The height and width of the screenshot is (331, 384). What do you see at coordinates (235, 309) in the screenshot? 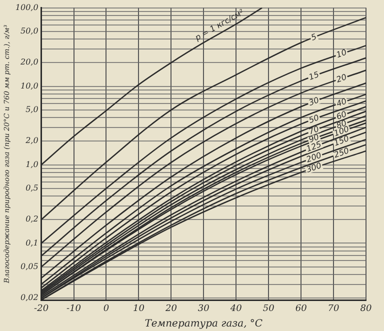
I see `x-tick-label: 40` at bounding box center [235, 309].